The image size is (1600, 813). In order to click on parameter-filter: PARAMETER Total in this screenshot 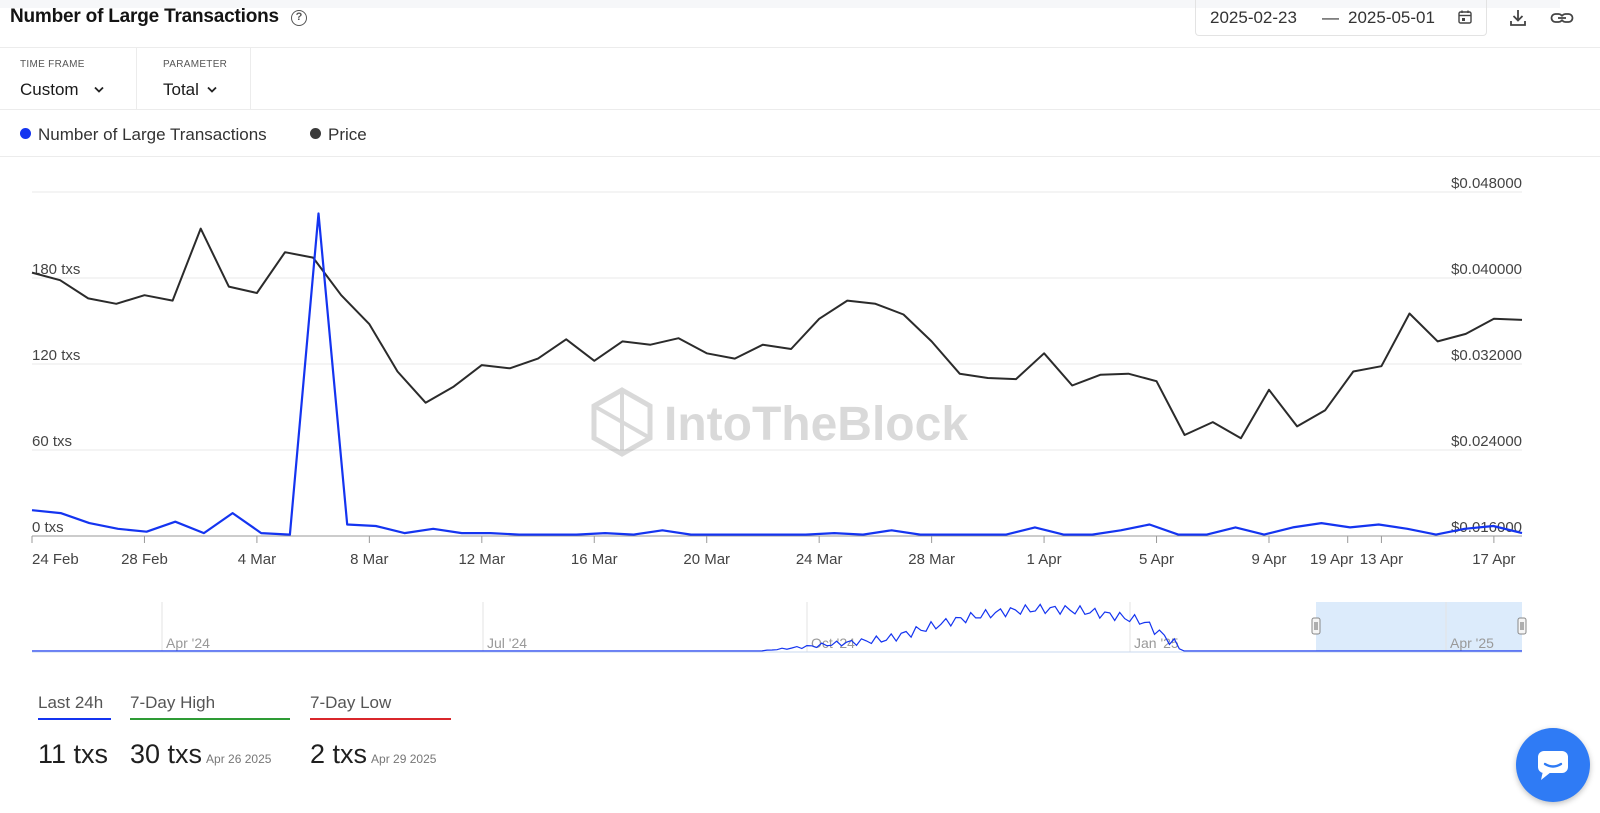, I will do `click(197, 79)`.